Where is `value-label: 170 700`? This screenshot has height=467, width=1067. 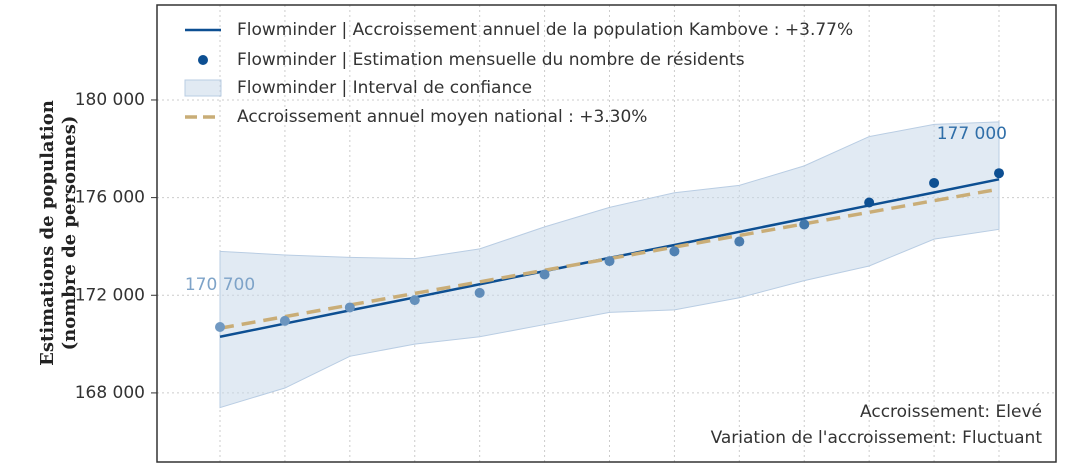 value-label: 170 700 is located at coordinates (220, 285).